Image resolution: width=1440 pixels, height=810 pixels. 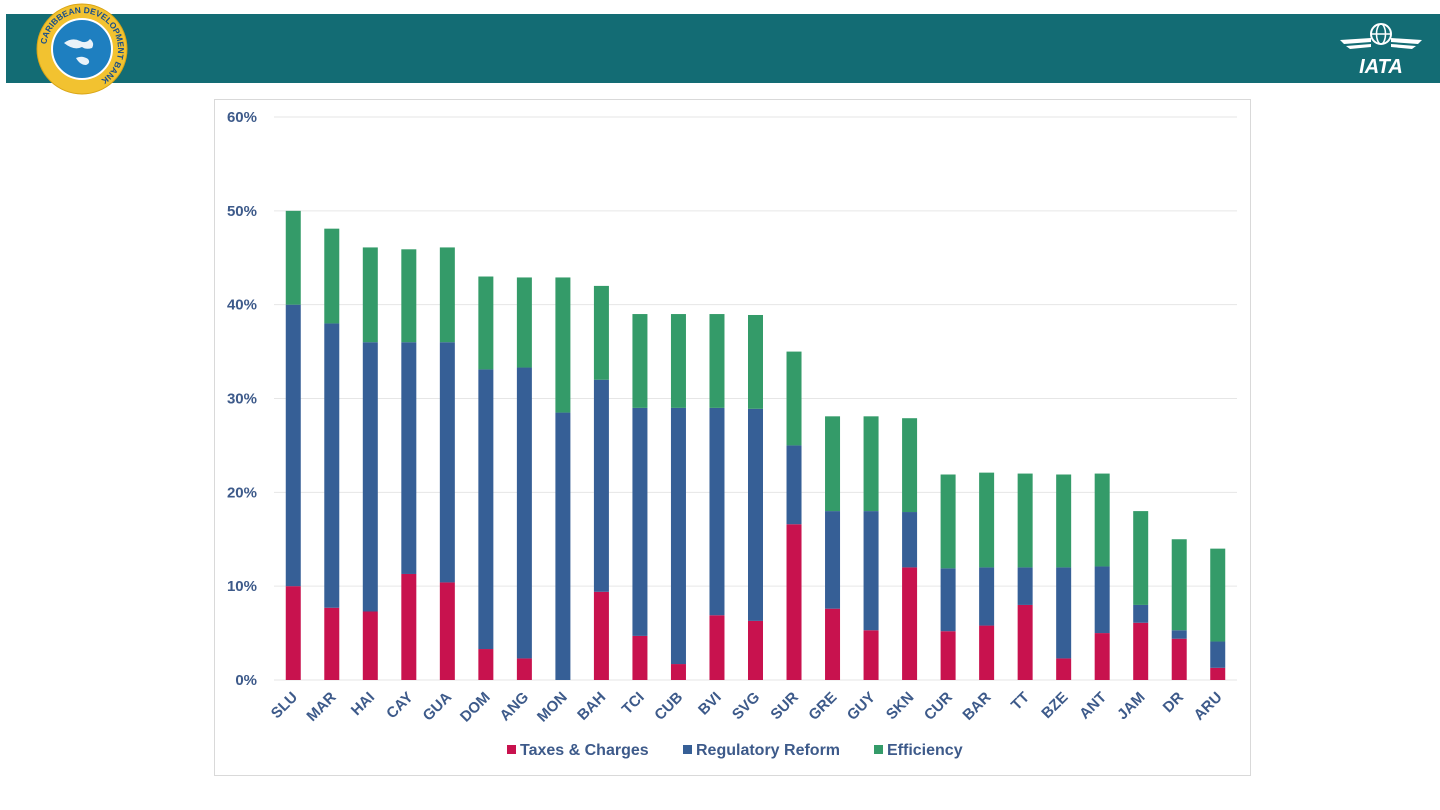 What do you see at coordinates (723, 48) in the screenshot?
I see `header-band` at bounding box center [723, 48].